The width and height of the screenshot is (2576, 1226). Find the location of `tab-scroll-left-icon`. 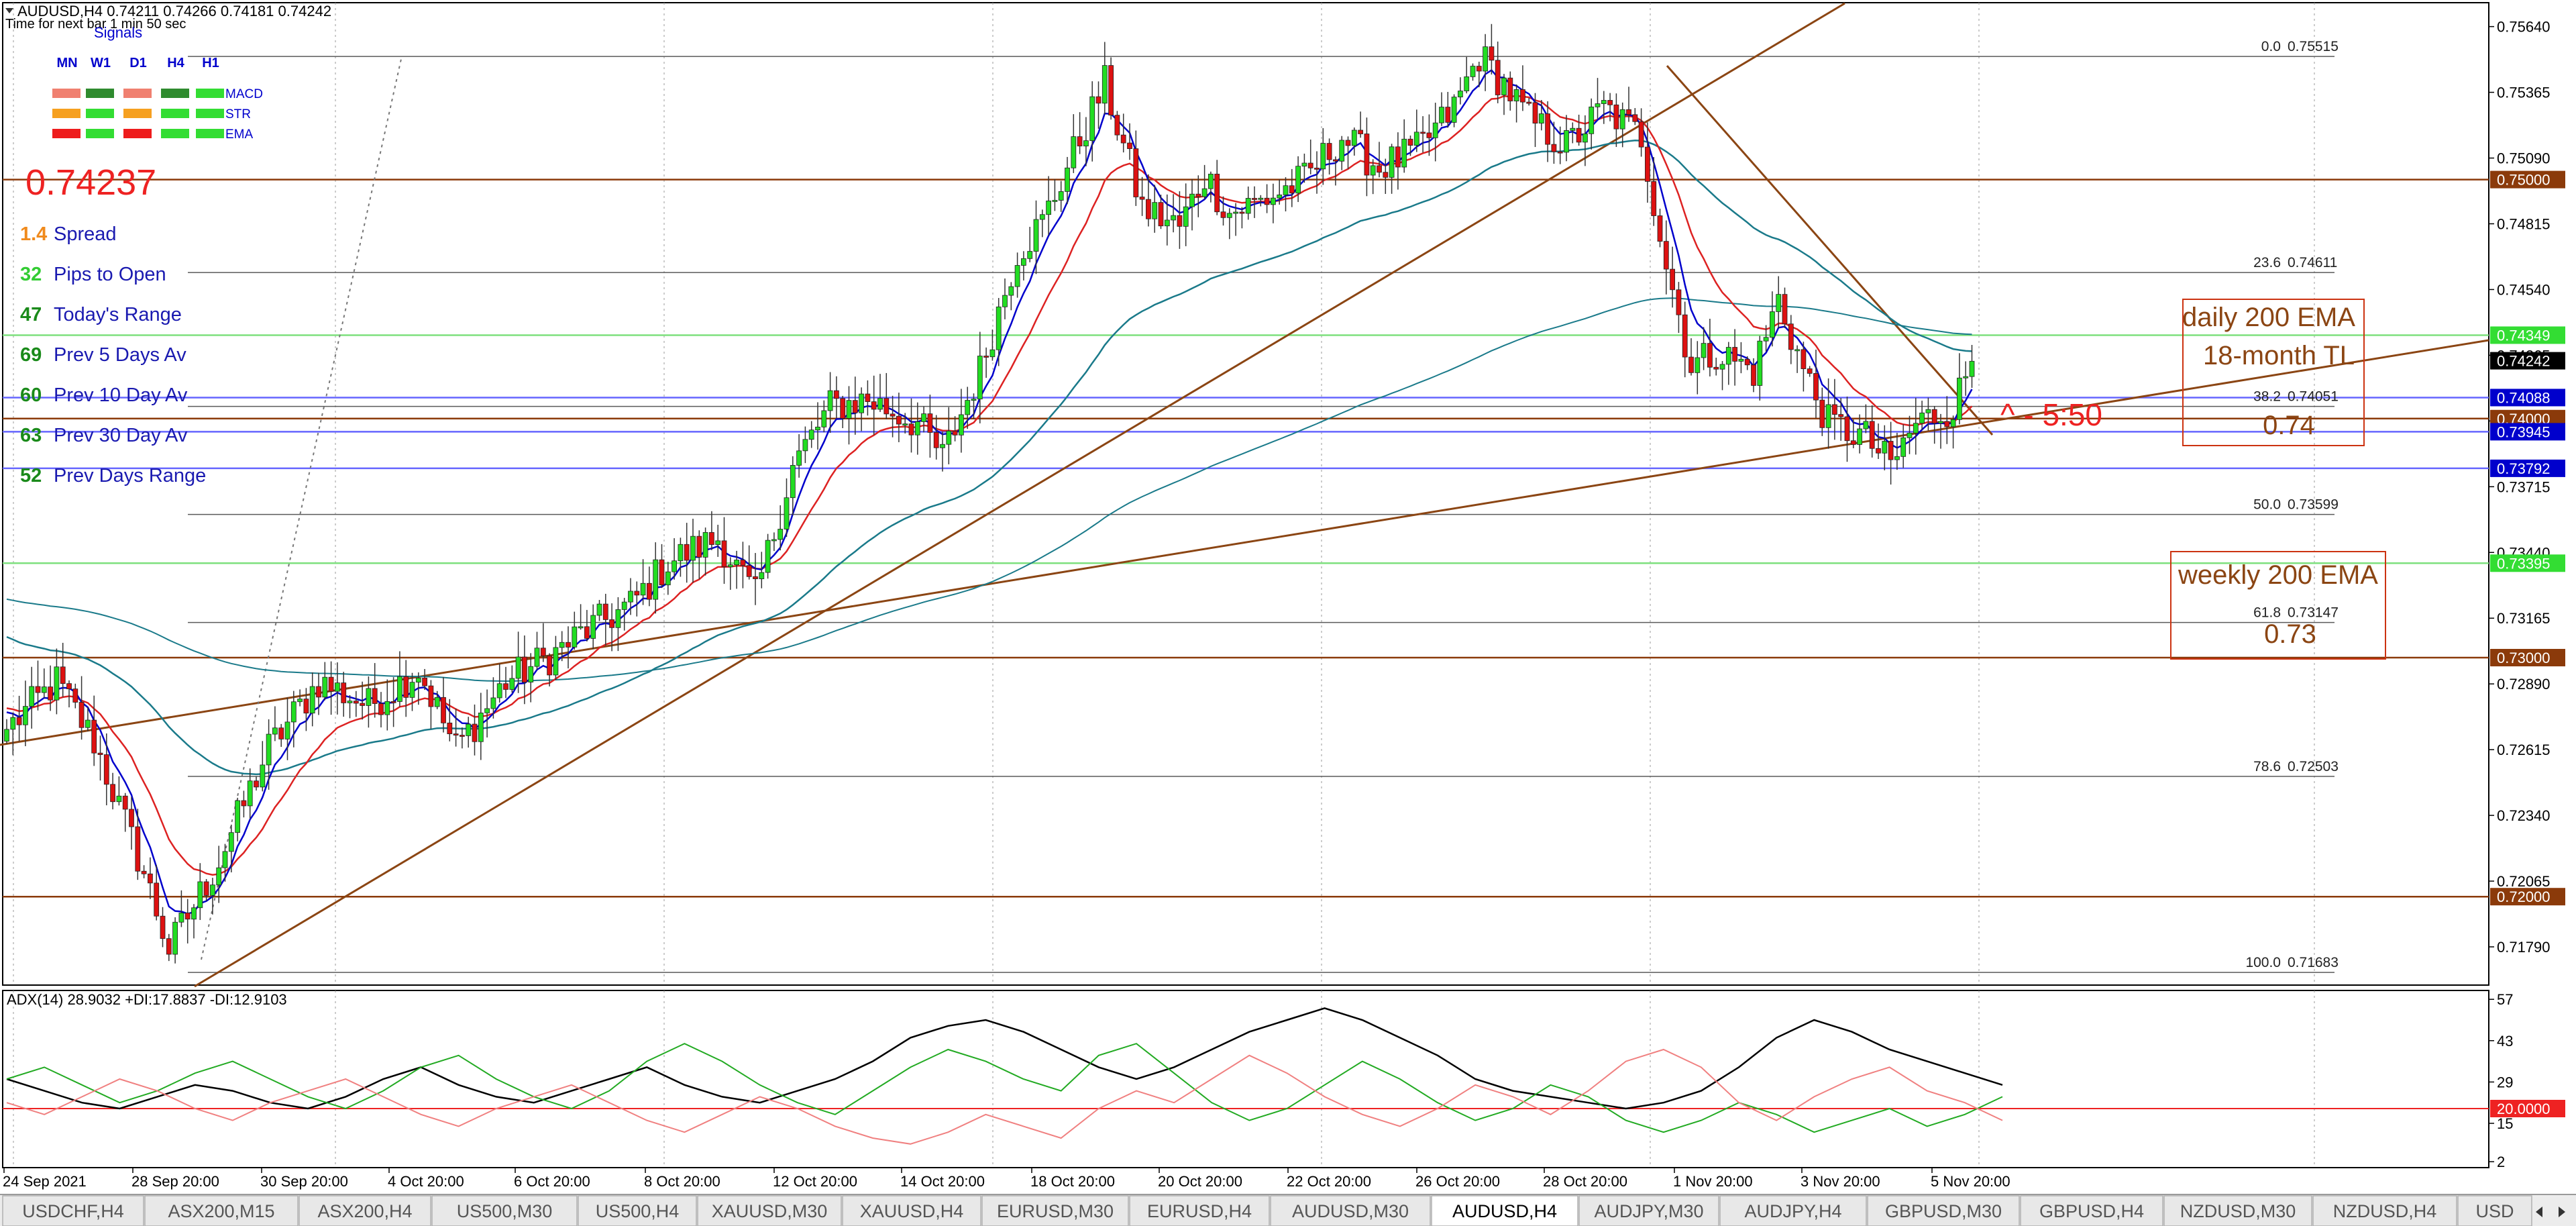

tab-scroll-left-icon is located at coordinates (2539, 1212).